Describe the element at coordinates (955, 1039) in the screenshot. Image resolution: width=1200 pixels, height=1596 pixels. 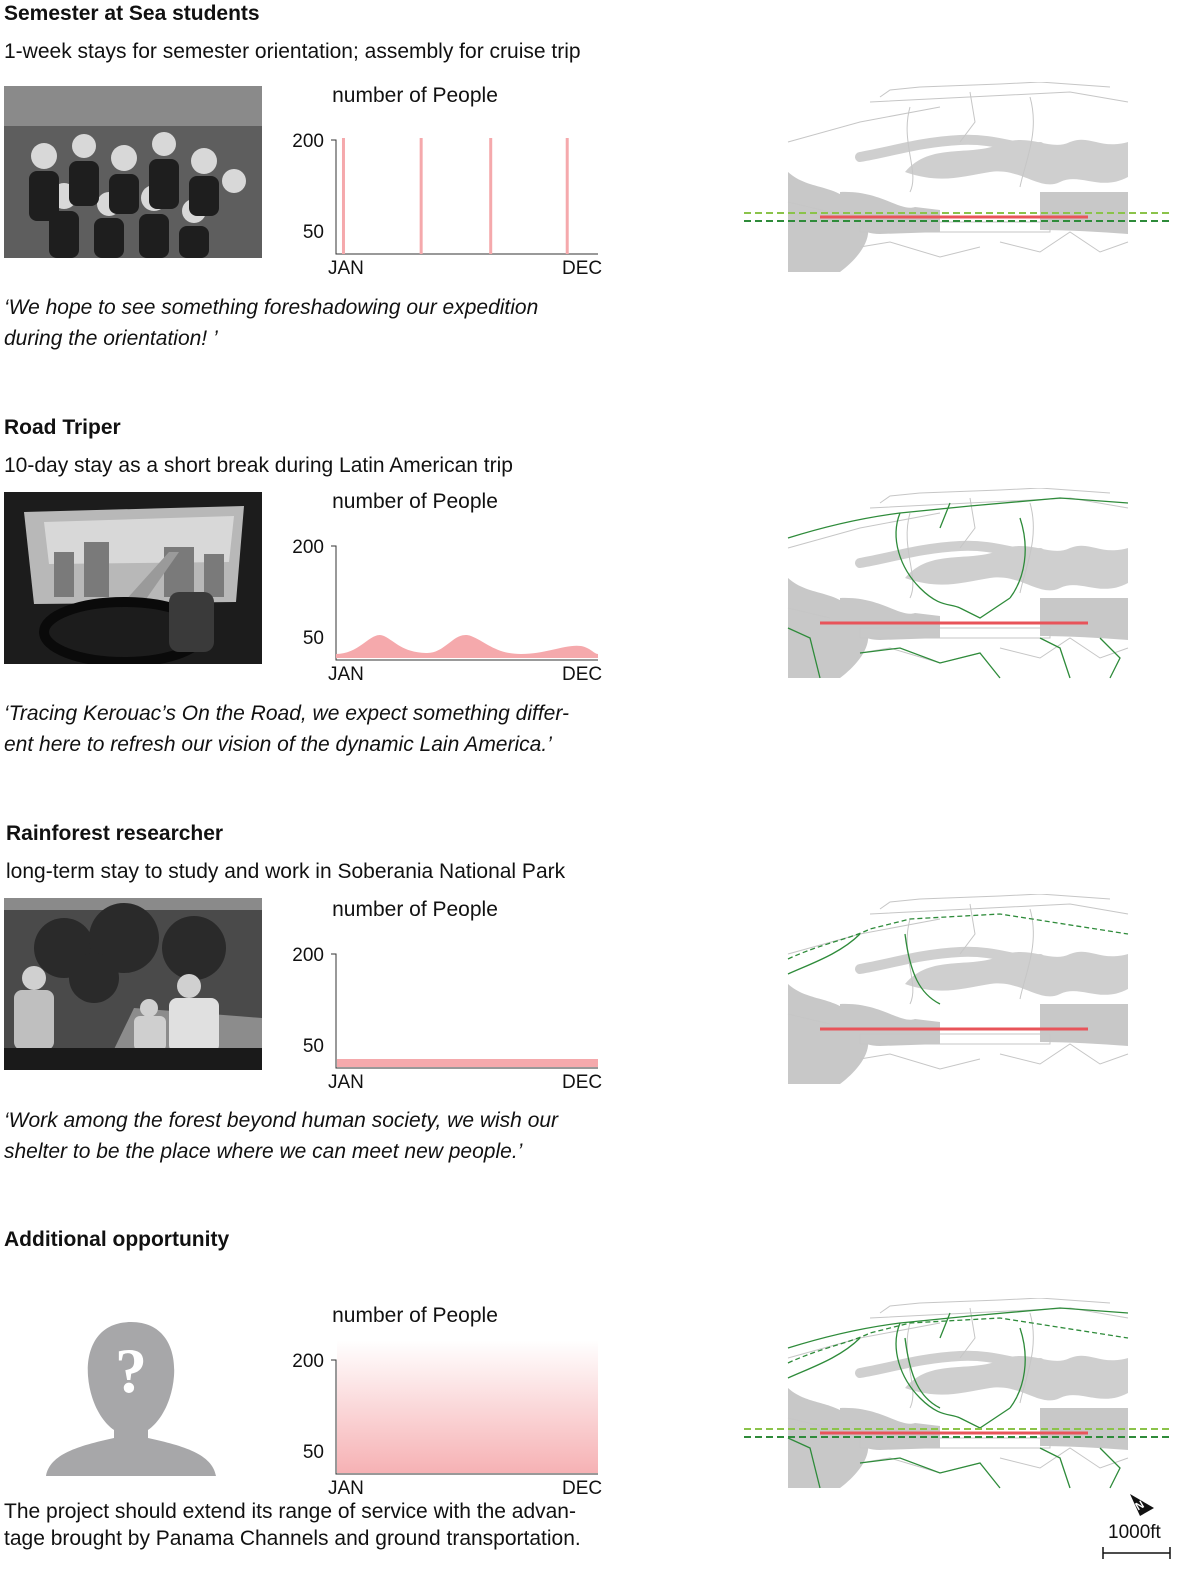
I see `road-outline` at that location.